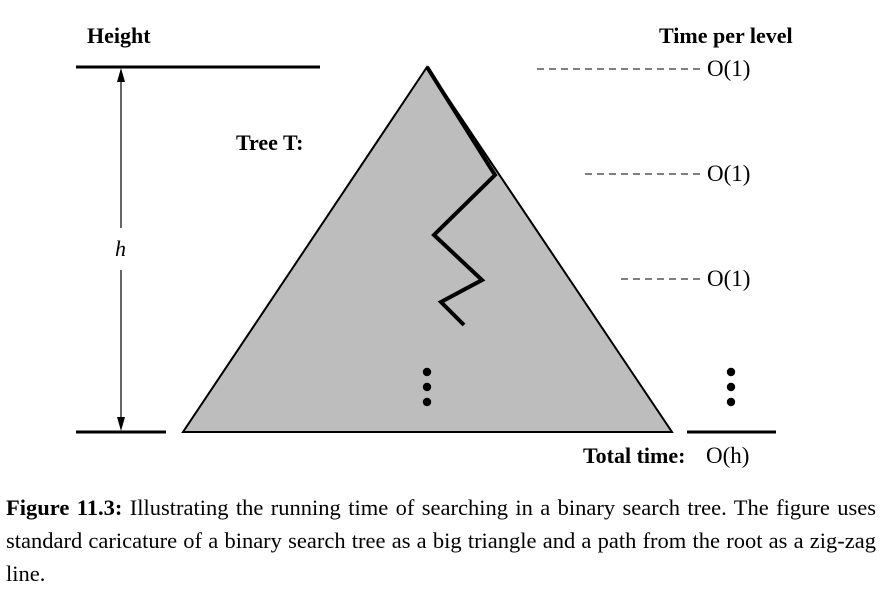 This screenshot has height=600, width=884. What do you see at coordinates (729, 68) in the screenshot?
I see `level-1-cost: O(1)` at bounding box center [729, 68].